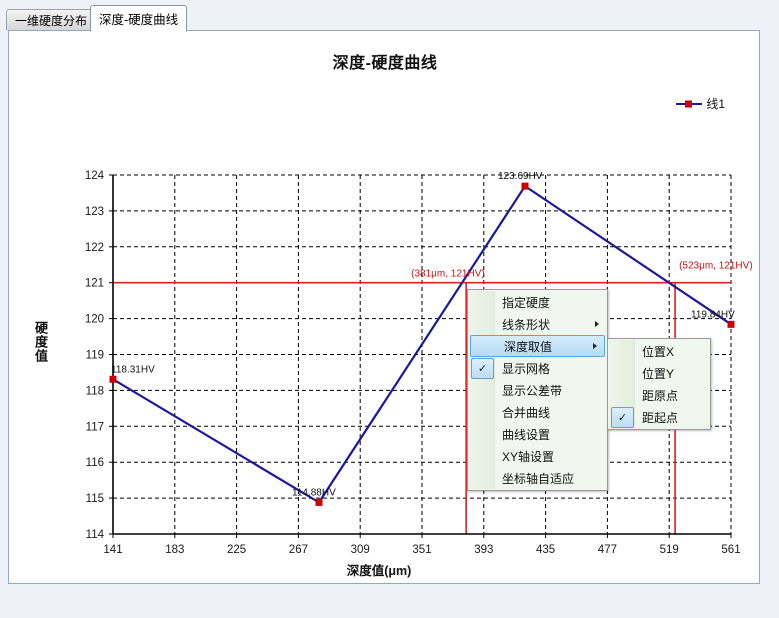 The height and width of the screenshot is (618, 779). Describe the element at coordinates (95, 535) in the screenshot. I see `svg-text: 114` at that location.